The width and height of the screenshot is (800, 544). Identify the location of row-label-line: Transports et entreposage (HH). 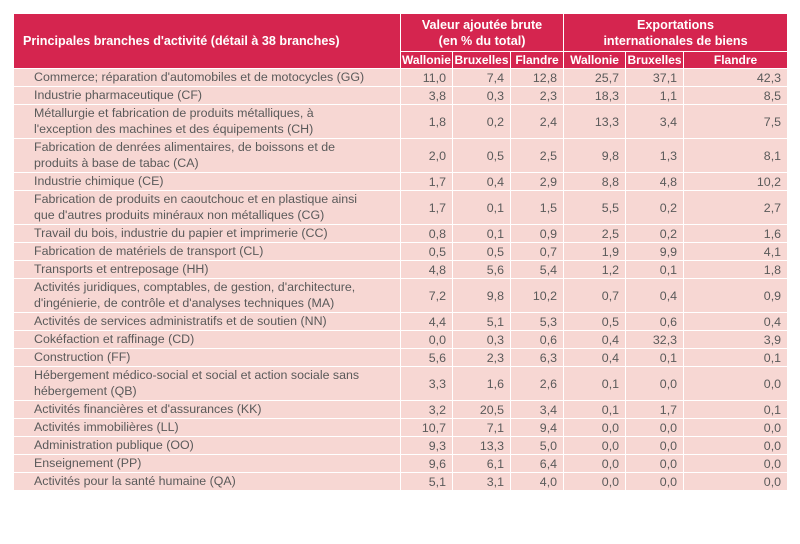
(121, 268).